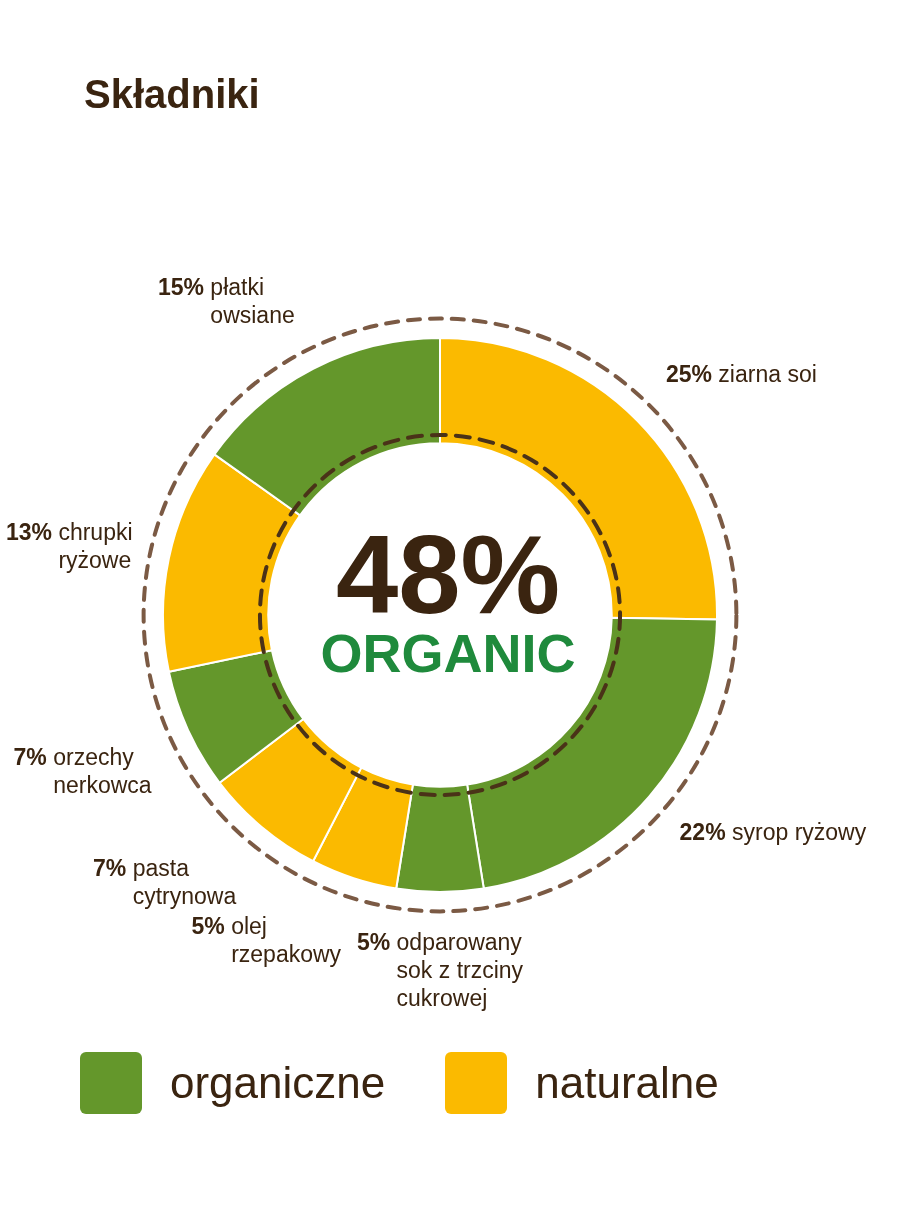 The height and width of the screenshot is (1224, 900). Describe the element at coordinates (767, 374) in the screenshot. I see `slice-label: ziarna soi` at that location.